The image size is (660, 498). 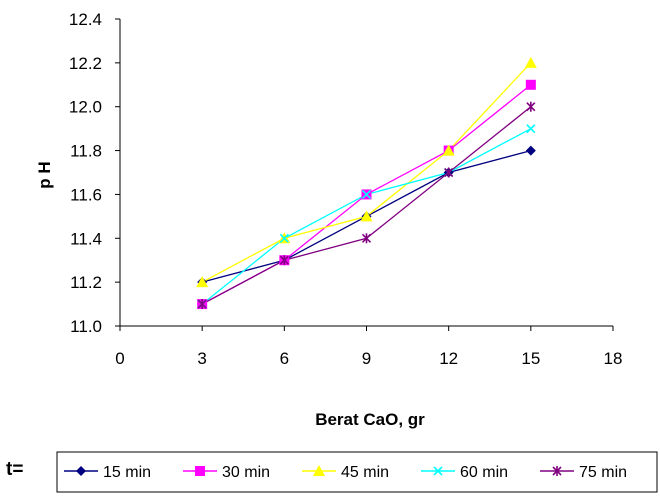 I want to click on y-tick-label: 11.4, so click(x=86, y=238).